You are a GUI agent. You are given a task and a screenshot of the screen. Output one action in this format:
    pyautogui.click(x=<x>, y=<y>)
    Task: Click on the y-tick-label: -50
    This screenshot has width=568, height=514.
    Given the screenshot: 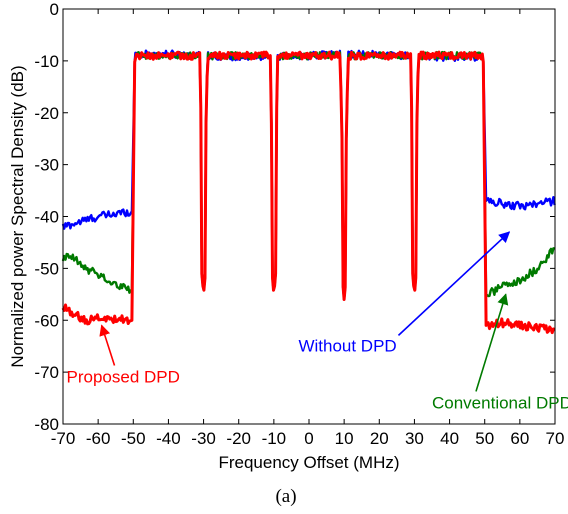 What is the action you would take?
    pyautogui.click(x=46, y=268)
    